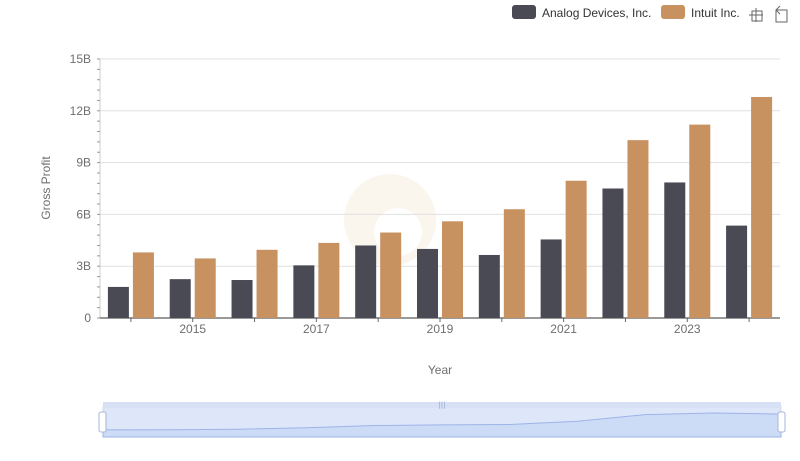 The image size is (800, 461). Describe the element at coordinates (87, 318) in the screenshot. I see `y-tick-label: 0` at that location.